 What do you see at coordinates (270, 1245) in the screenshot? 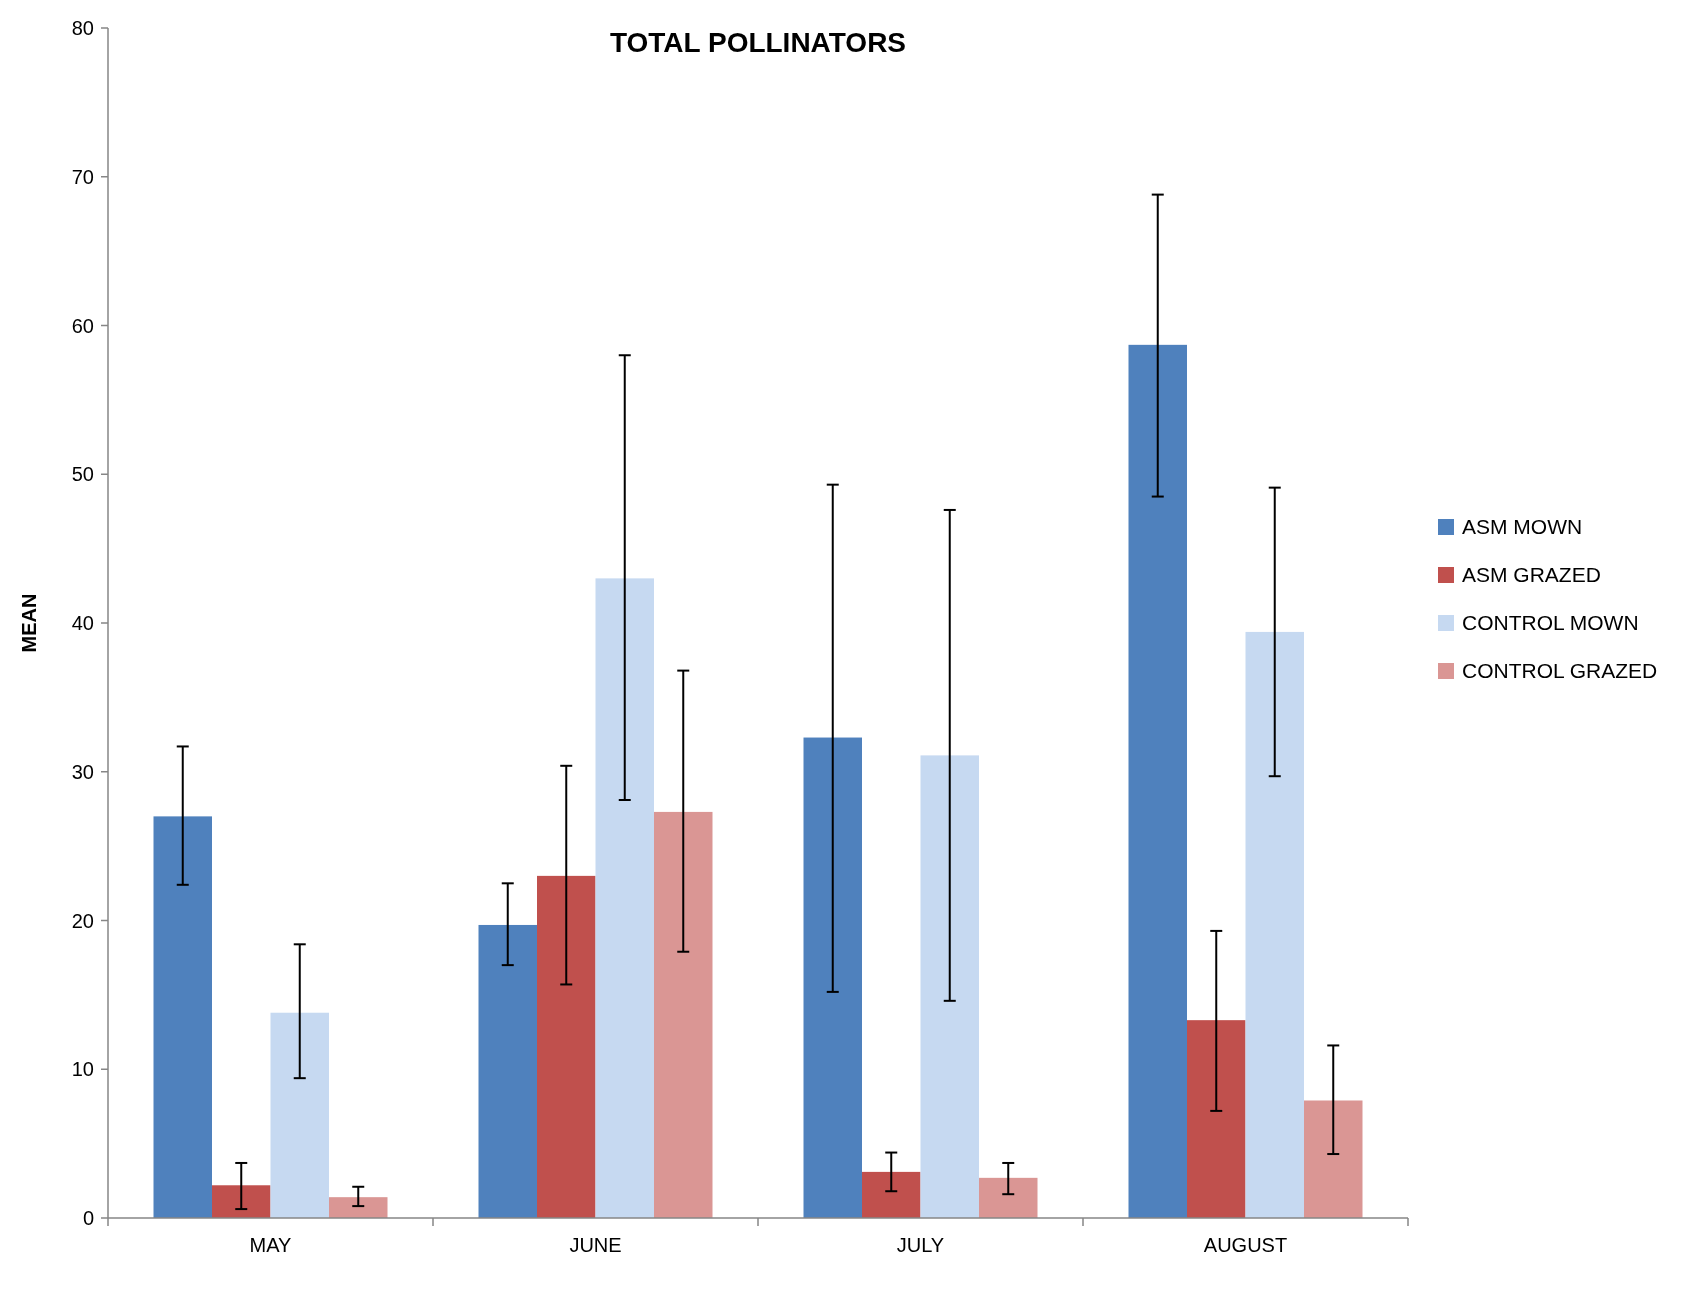
I see `x-tick-label: MAY` at bounding box center [270, 1245].